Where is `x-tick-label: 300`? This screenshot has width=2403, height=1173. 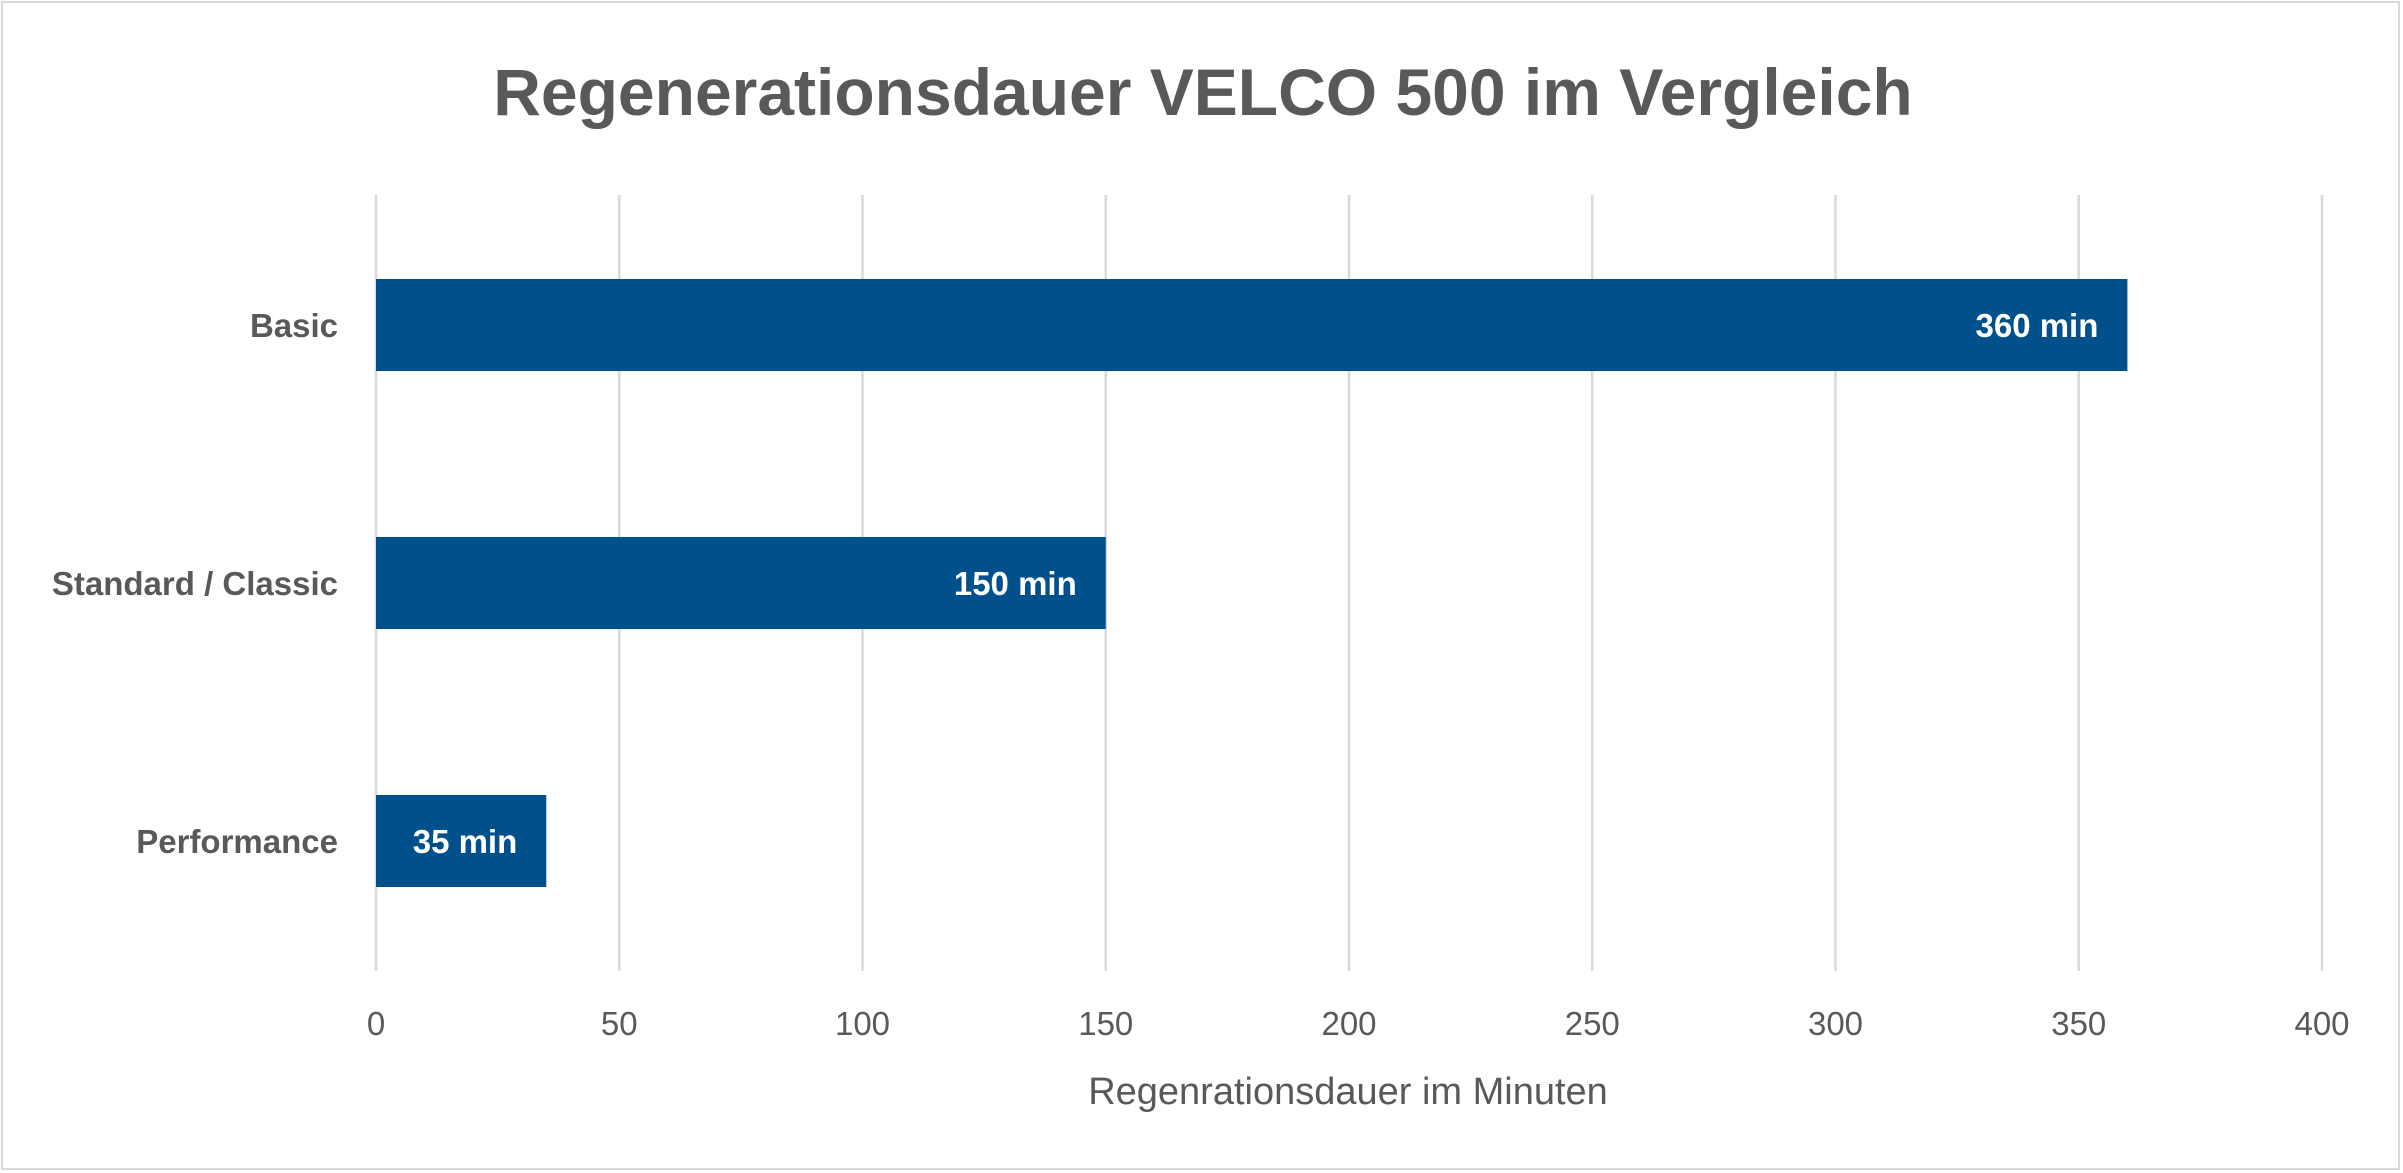
x-tick-label: 300 is located at coordinates (1835, 1023).